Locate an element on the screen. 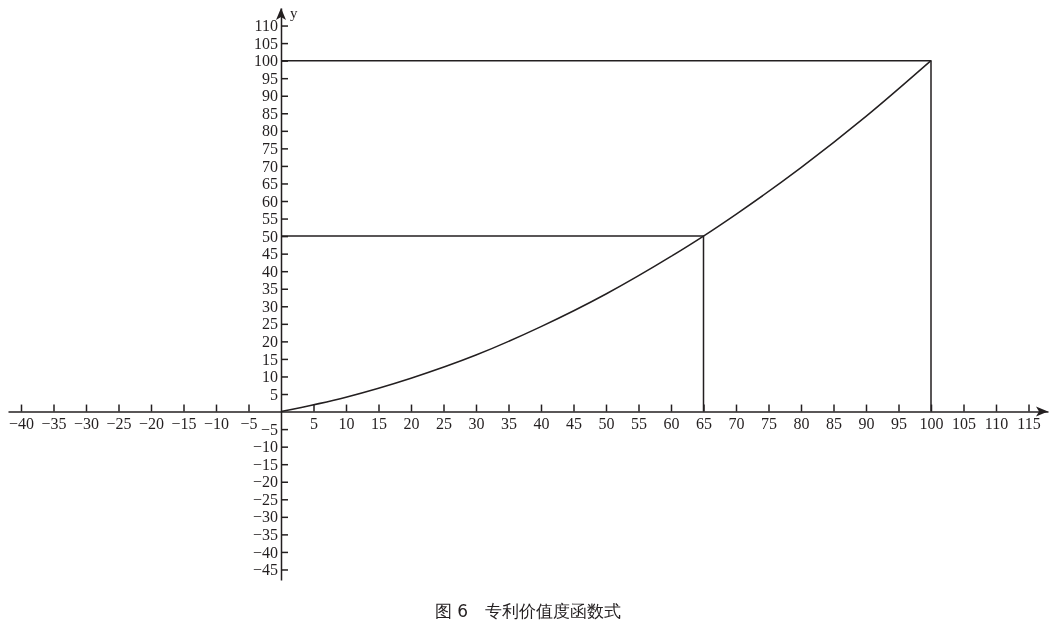 The height and width of the screenshot is (631, 1057). y-tick-label: 75 is located at coordinates (270, 148).